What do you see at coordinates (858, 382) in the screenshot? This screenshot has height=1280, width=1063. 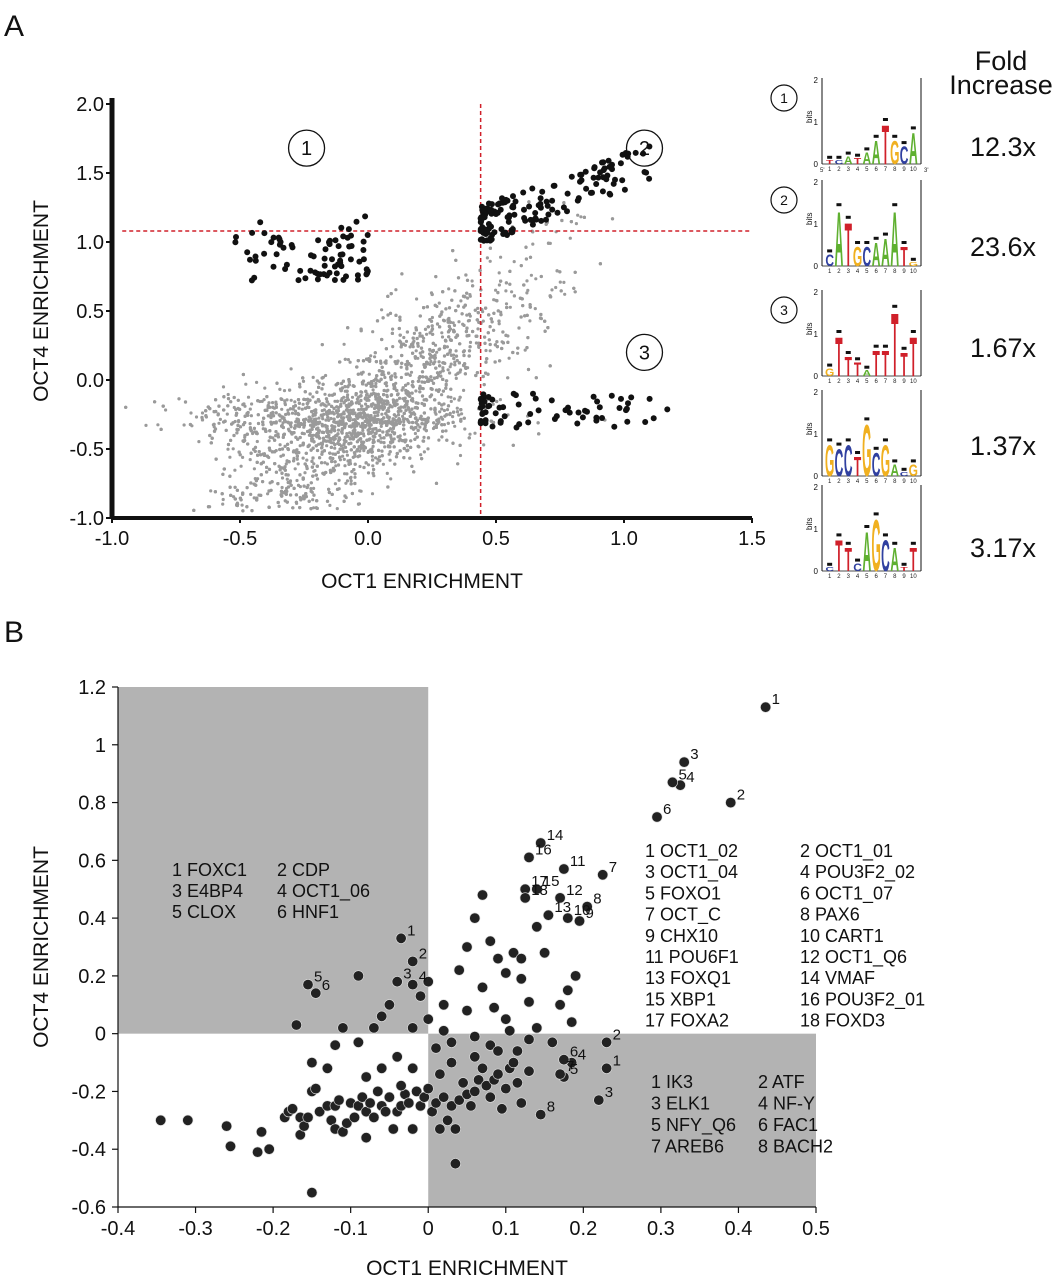 I see `logo-position-label: 4` at bounding box center [858, 382].